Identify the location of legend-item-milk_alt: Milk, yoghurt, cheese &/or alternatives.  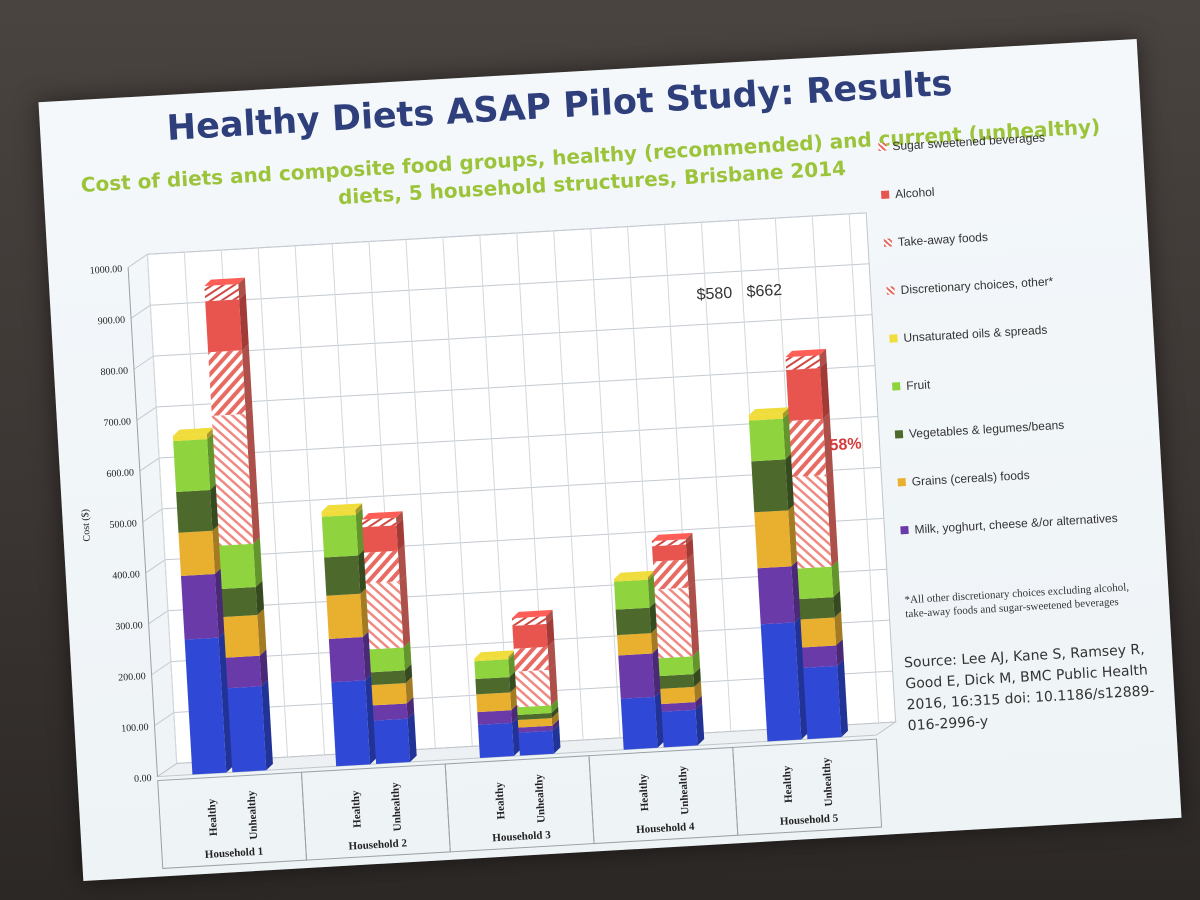
(1030, 522).